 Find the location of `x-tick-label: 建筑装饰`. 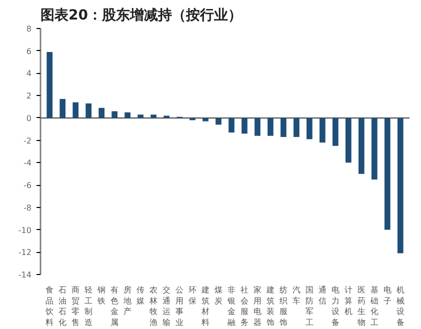

x-tick-label: 建筑装饰 is located at coordinates (269, 306).